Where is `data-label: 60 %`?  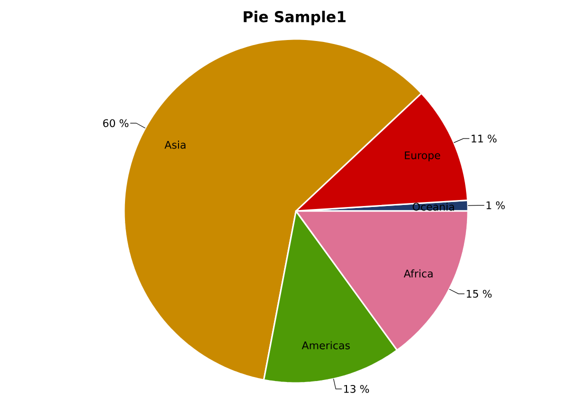
data-label: 60 % is located at coordinates (115, 123).